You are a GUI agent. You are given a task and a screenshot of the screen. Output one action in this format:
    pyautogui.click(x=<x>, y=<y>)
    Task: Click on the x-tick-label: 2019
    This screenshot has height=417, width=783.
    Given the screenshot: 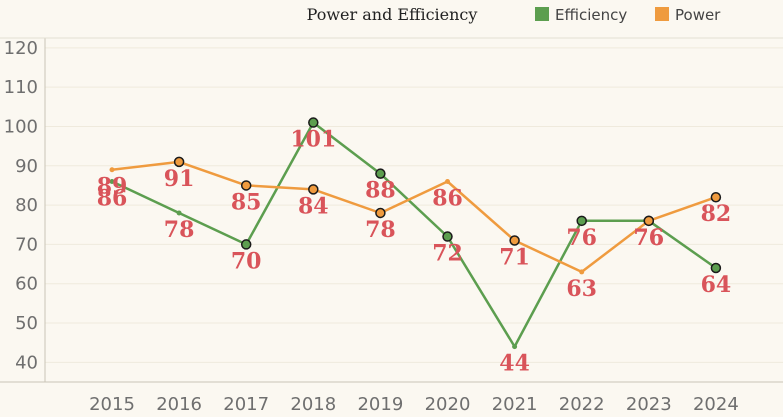 What is the action you would take?
    pyautogui.click(x=380, y=404)
    